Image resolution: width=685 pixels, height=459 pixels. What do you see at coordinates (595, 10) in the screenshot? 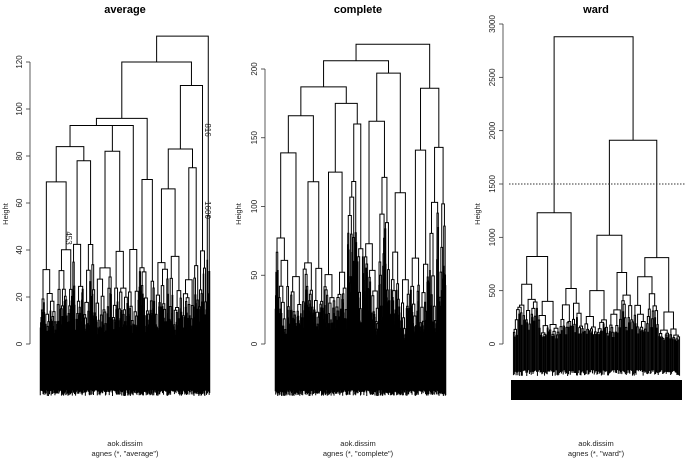
I see `chart-title: ward` at bounding box center [595, 10].